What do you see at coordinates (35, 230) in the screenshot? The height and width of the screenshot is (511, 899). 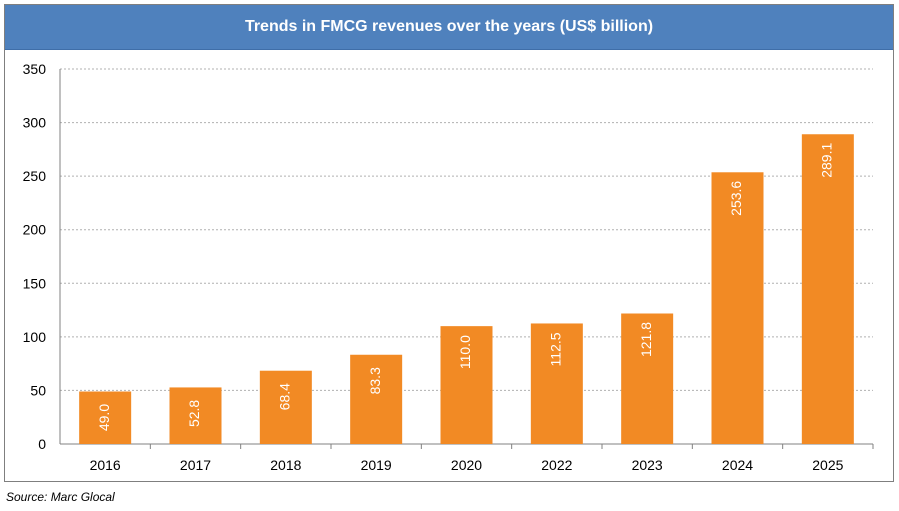 I see `y-tick-label: 200` at bounding box center [35, 230].